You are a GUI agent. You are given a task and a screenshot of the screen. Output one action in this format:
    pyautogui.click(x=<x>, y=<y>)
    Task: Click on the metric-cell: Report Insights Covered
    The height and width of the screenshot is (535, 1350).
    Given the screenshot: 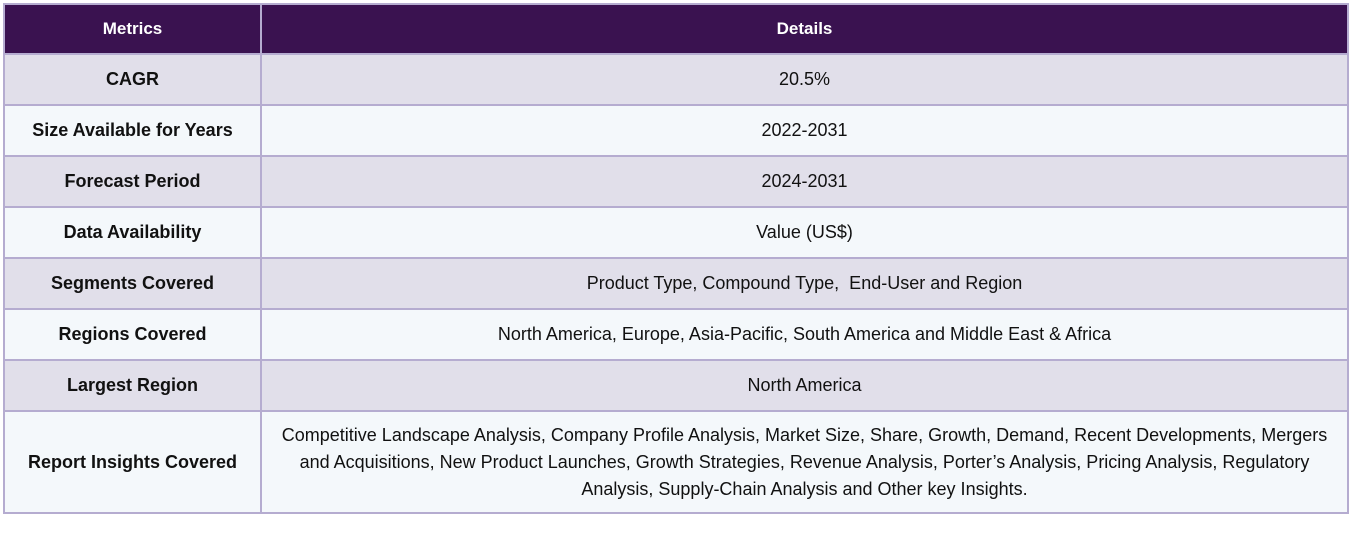 What is the action you would take?
    pyautogui.click(x=132, y=462)
    